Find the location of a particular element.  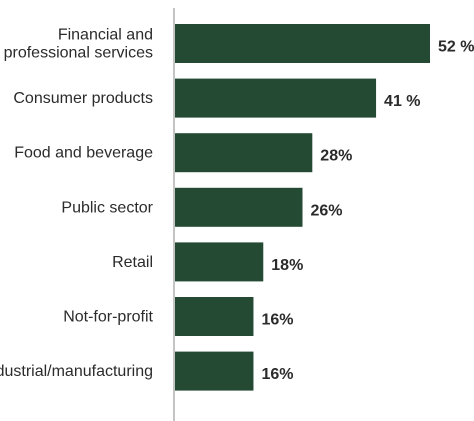

category-label: Food and beverage is located at coordinates (83, 153).